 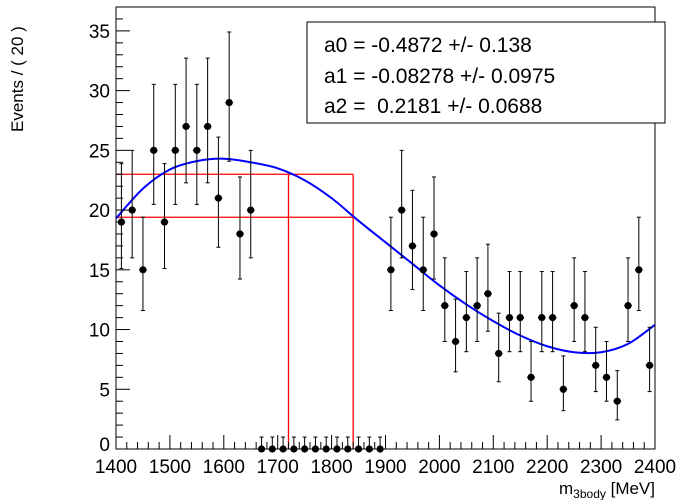 What do you see at coordinates (17, 79) in the screenshot?
I see `y-axis-label: Events / ( 20 )` at bounding box center [17, 79].